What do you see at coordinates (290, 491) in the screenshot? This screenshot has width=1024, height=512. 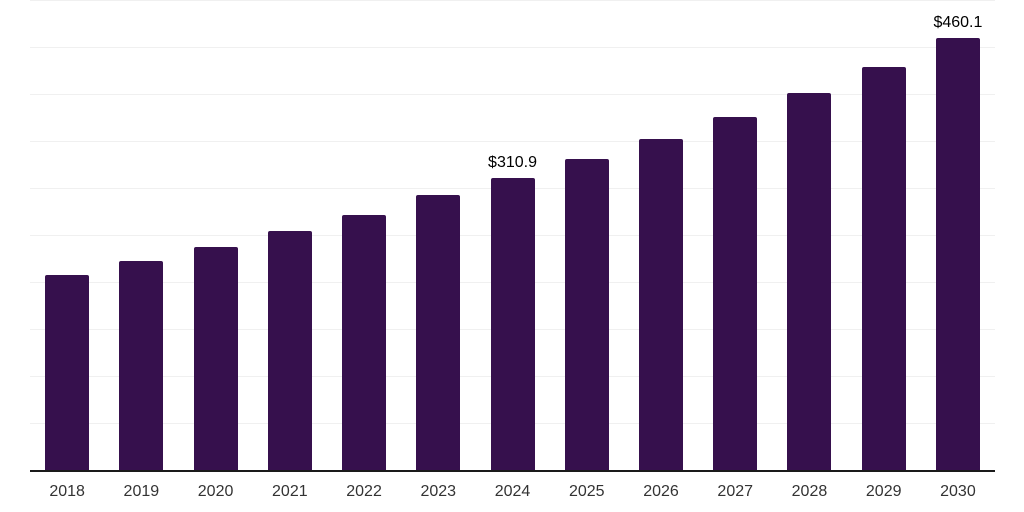 I see `x-tick-2021: 2021` at bounding box center [290, 491].